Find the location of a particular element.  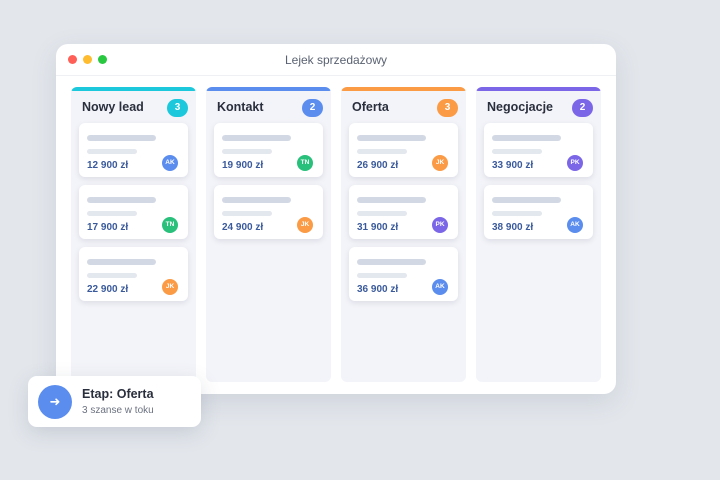

column-title: Kontakt is located at coordinates (240, 107).